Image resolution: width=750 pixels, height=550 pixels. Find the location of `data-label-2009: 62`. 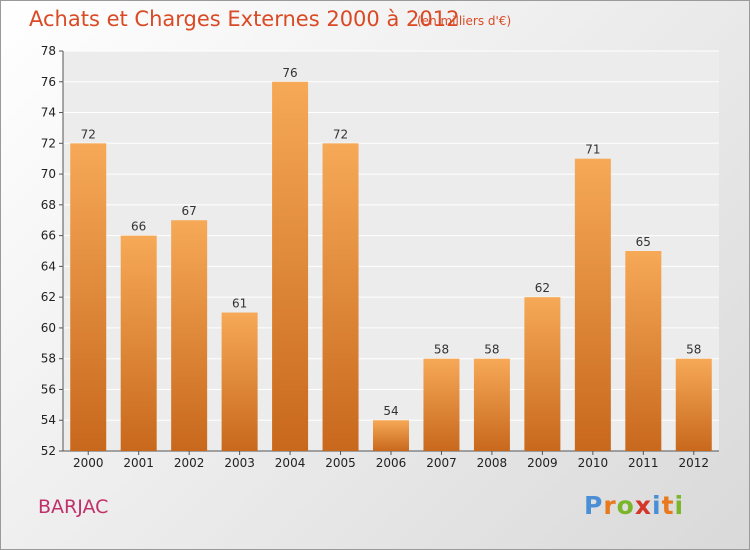

data-label-2009: 62 is located at coordinates (542, 288).